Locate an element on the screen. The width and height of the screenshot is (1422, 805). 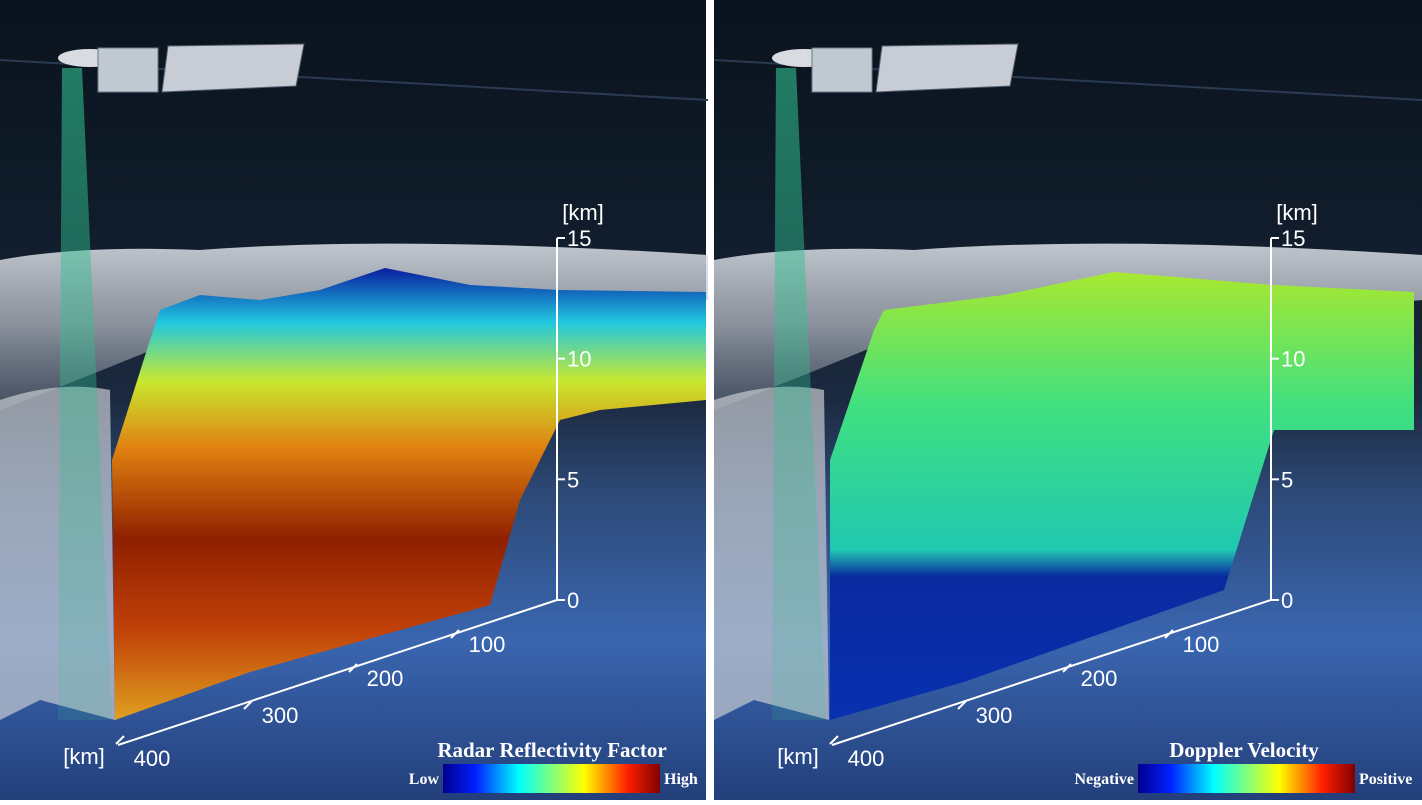
legend-high: Positive is located at coordinates (1385, 779).